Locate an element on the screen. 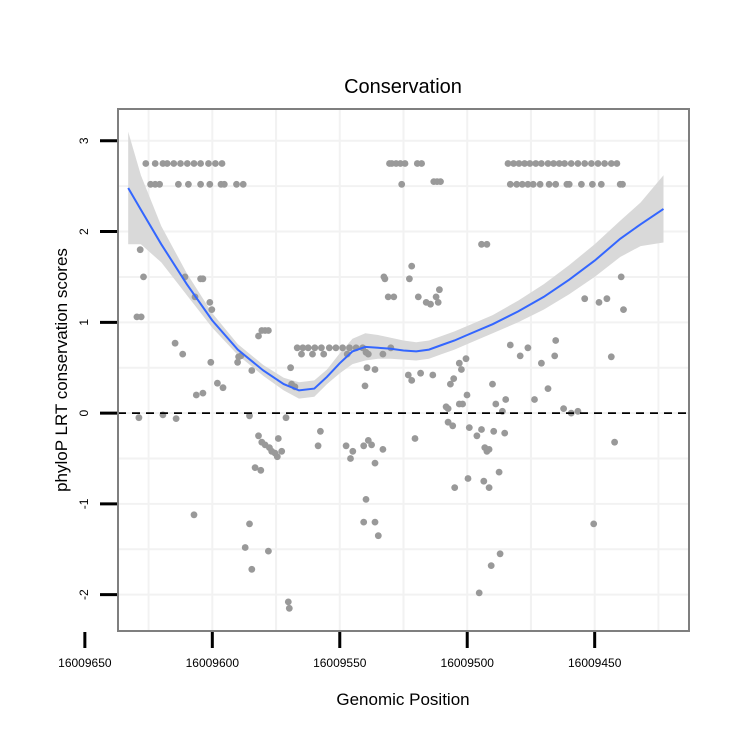  y-tick-label: 1 is located at coordinates (84, 322).